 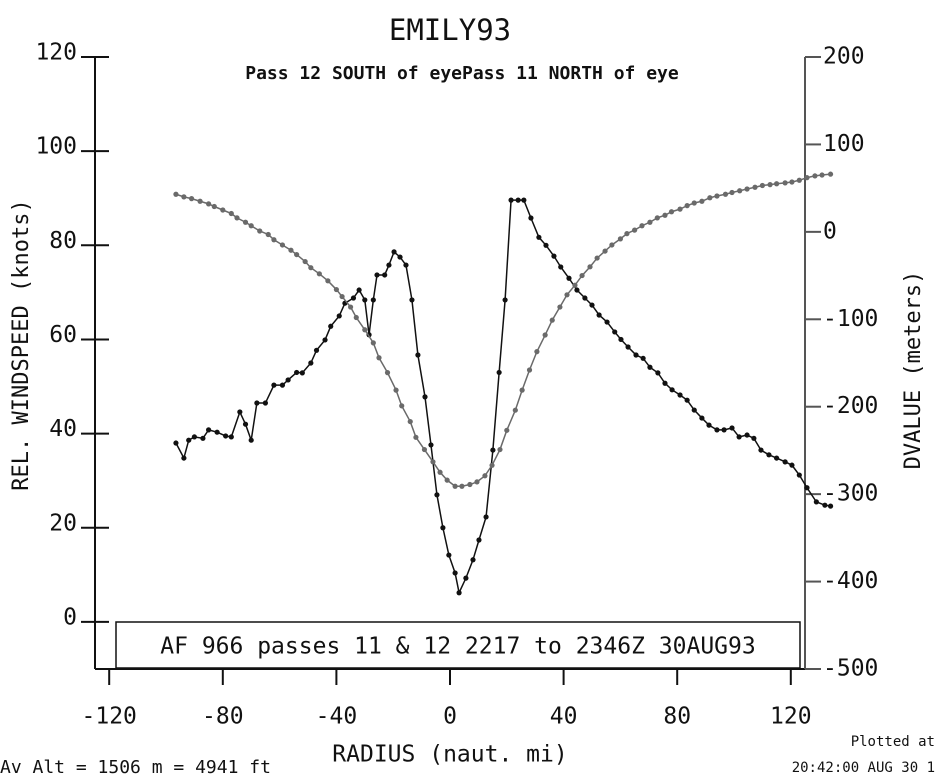 What do you see at coordinates (913, 370) in the screenshot?
I see `y2-axis-label: DVALUE (meters)` at bounding box center [913, 370].